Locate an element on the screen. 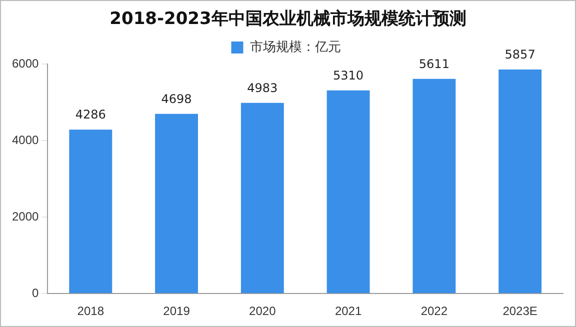  data-label: 4983 is located at coordinates (262, 88).